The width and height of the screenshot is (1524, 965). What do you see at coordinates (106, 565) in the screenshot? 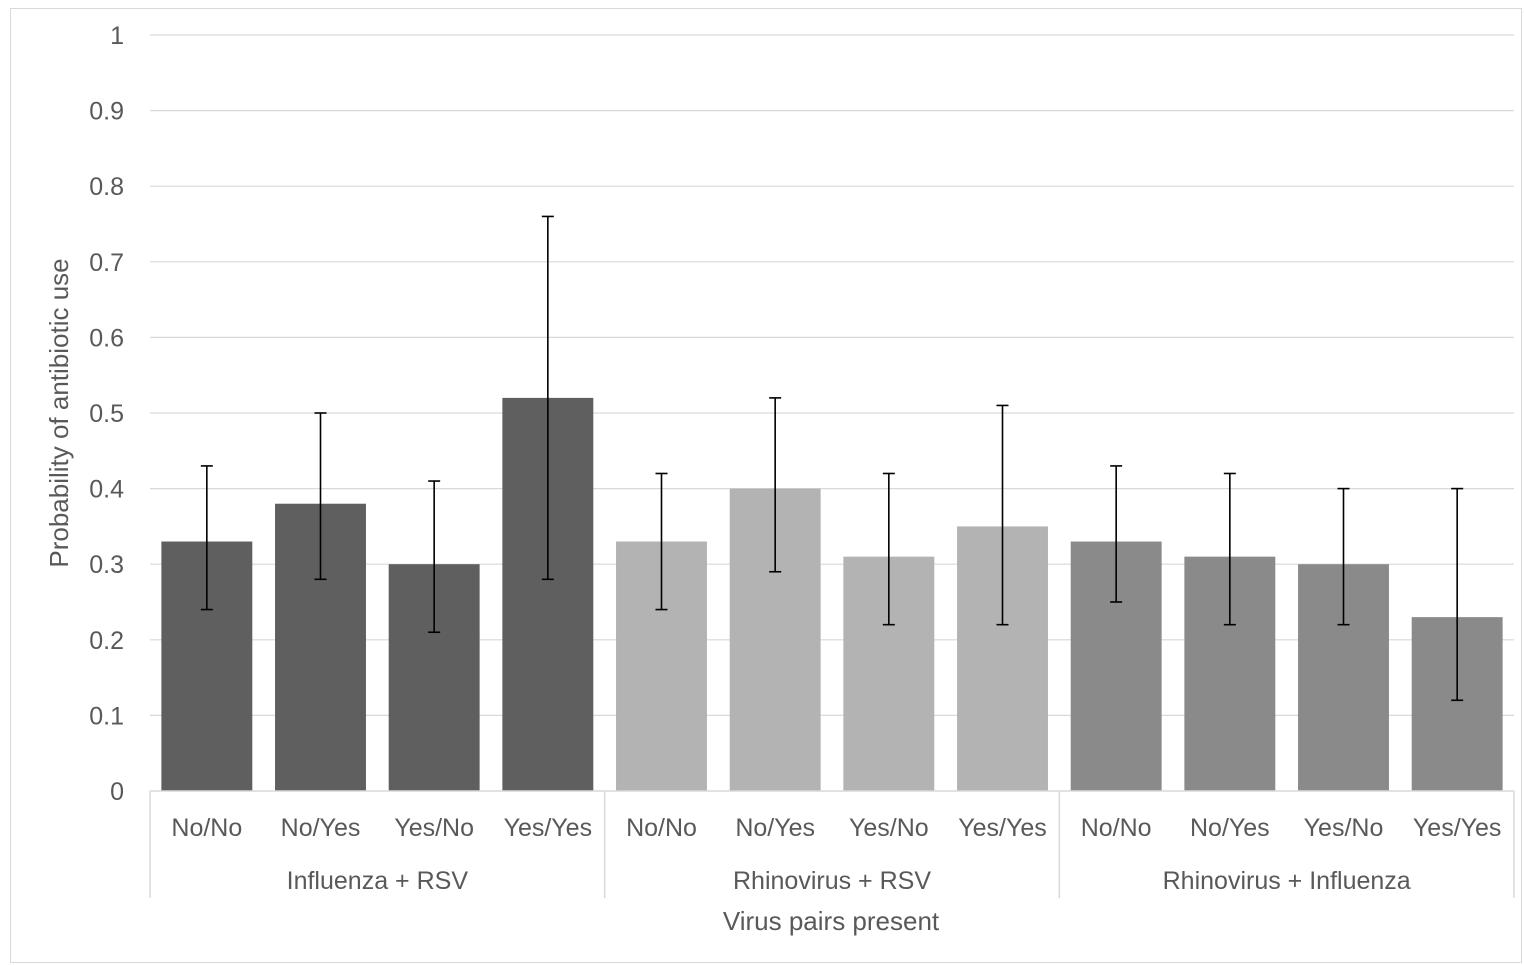
I see `y-tick-label: 0.3` at bounding box center [106, 565].